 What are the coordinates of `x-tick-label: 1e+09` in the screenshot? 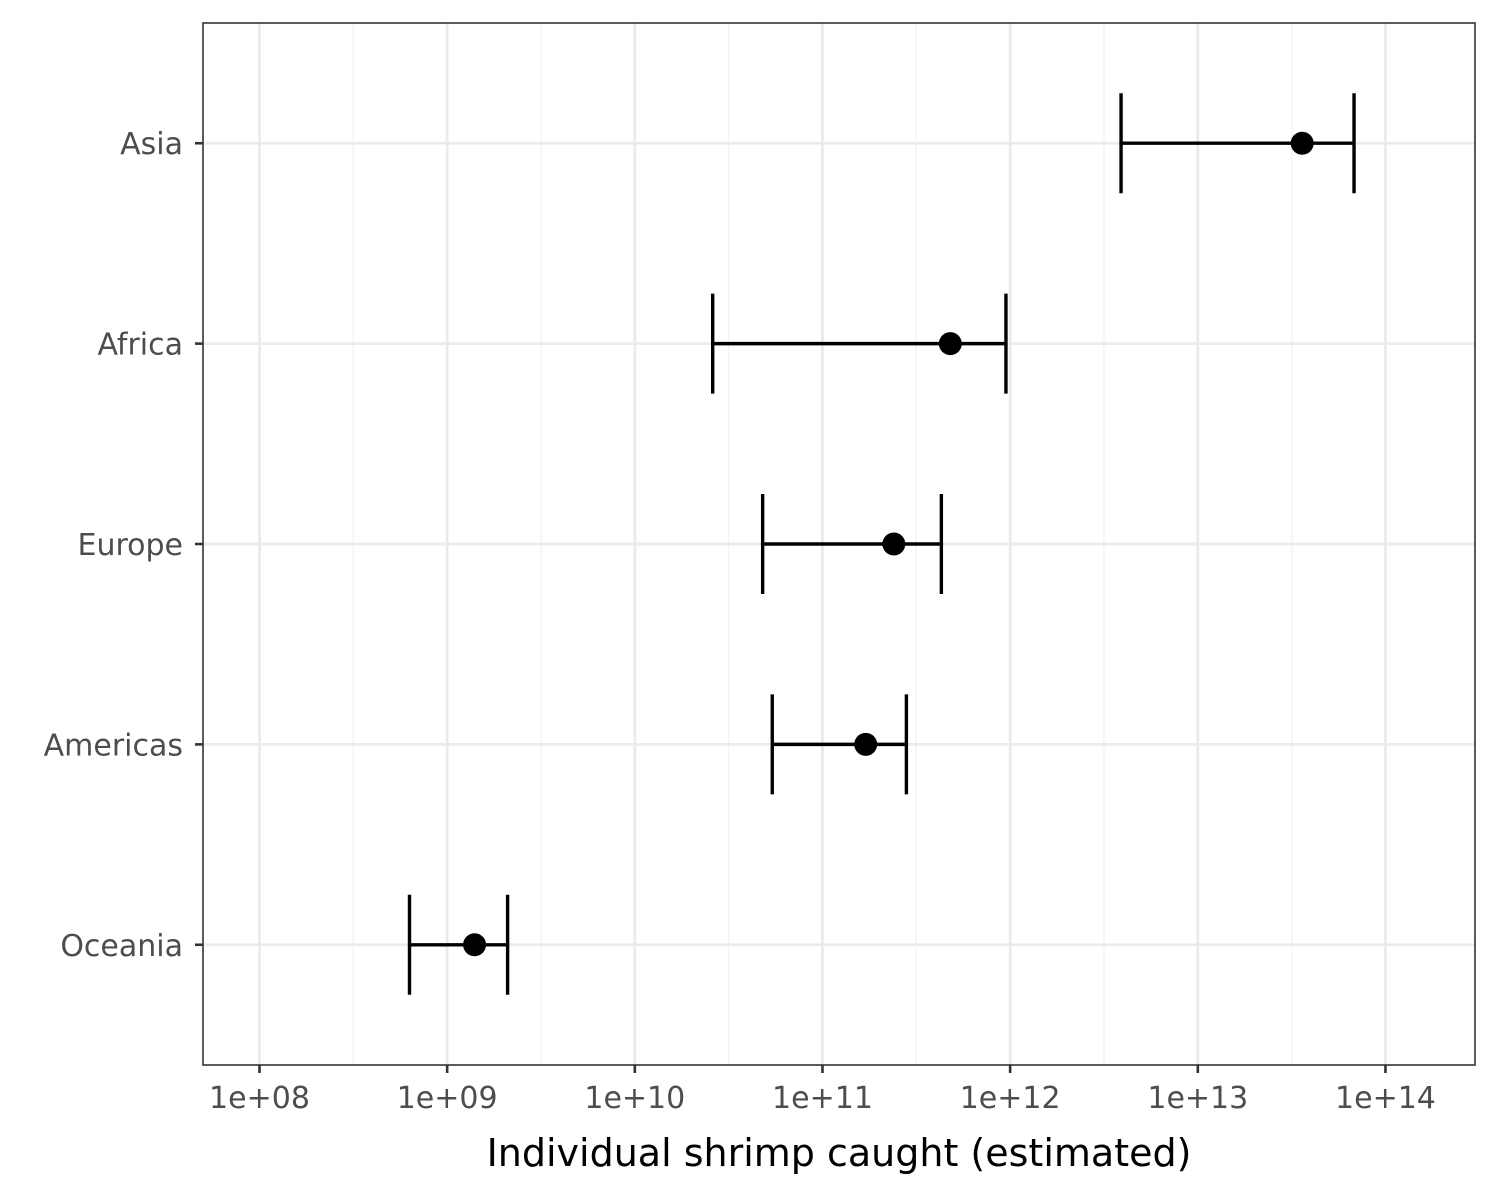 It's located at (447, 1098).